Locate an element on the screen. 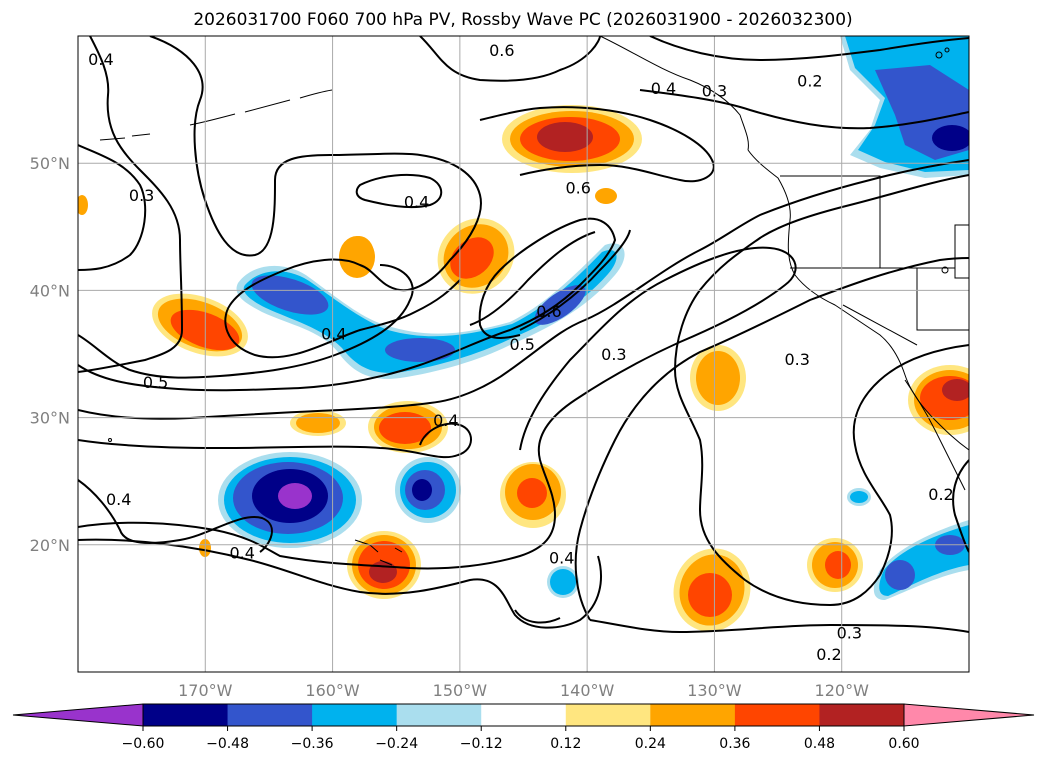 This screenshot has height=765, width=1047. border-box is located at coordinates (961, 251).